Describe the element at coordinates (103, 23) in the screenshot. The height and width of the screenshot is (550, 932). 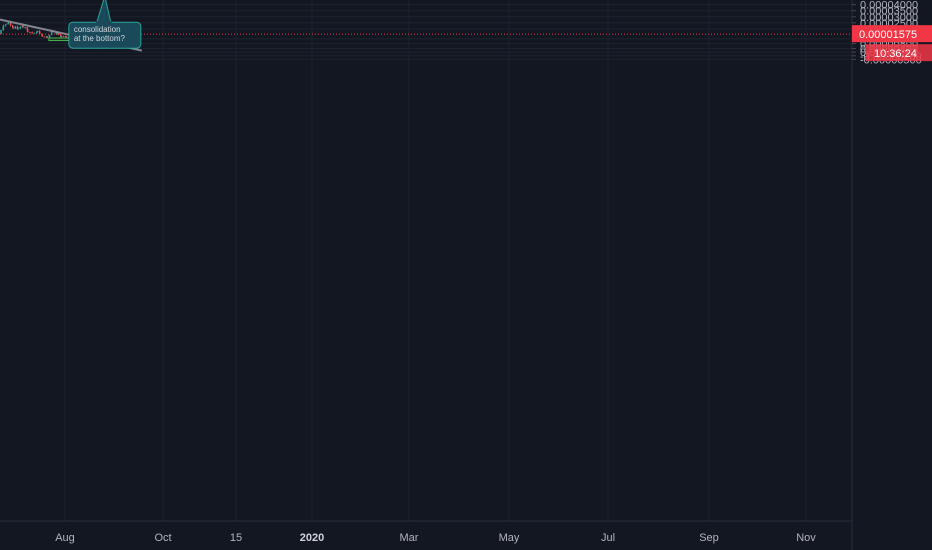
I see `annotation-seam` at that location.